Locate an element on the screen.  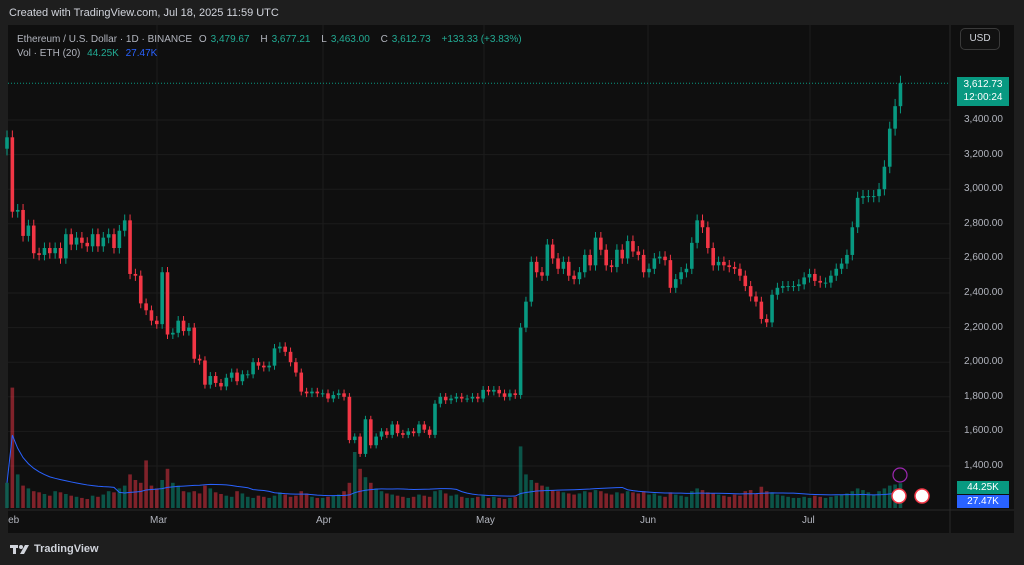
last-price-label: 3,612.73 12:00:24 is located at coordinates (983, 91).